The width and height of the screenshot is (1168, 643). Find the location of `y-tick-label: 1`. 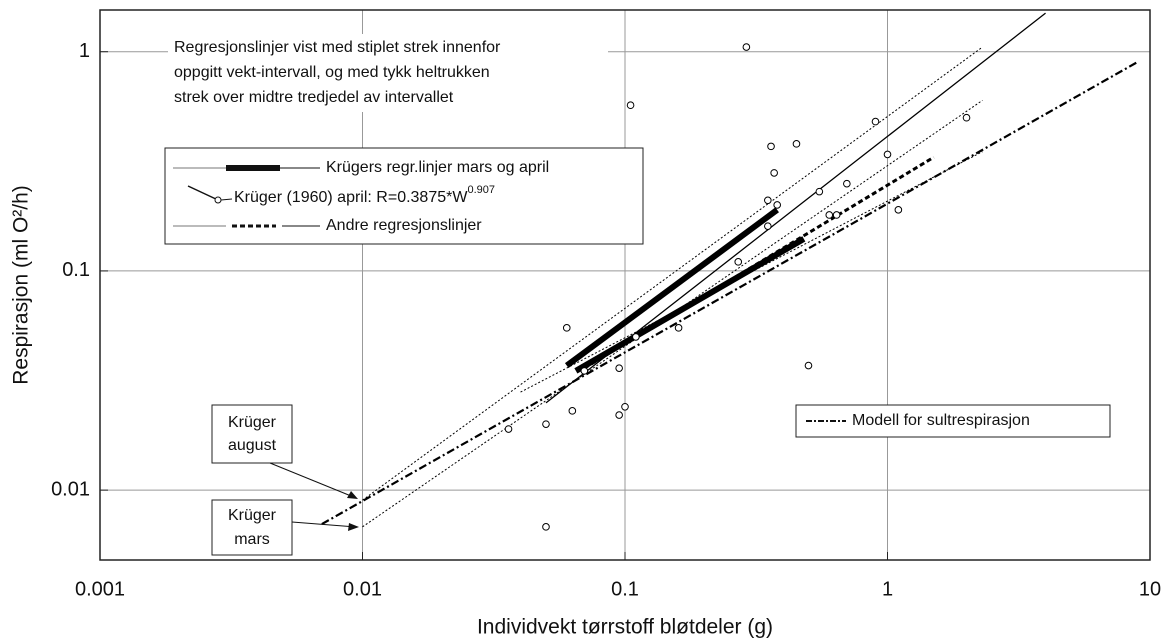

y-tick-label: 1 is located at coordinates (84, 51).